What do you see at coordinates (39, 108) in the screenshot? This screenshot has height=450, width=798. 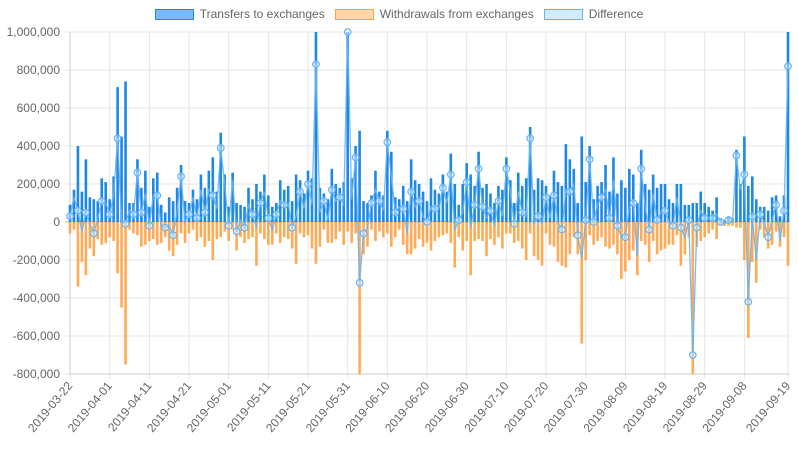 I see `y-tick-label: 600,000` at bounding box center [39, 108].